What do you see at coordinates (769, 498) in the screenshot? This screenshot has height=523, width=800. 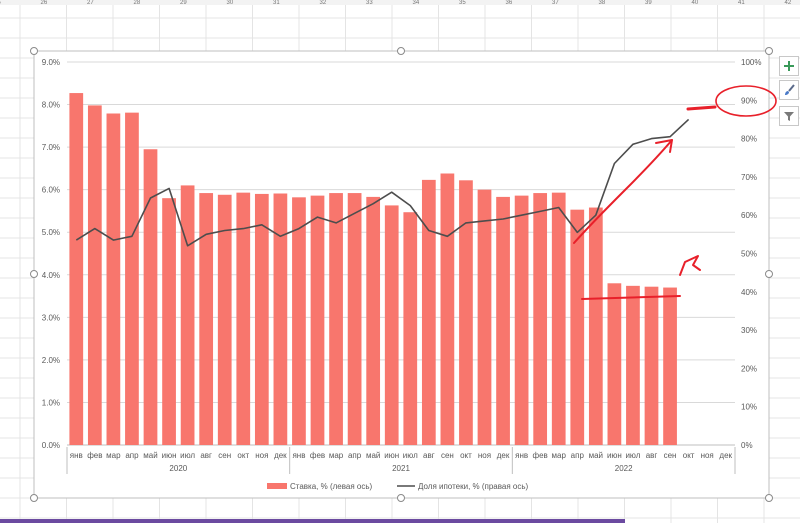 I see `resize-handle-bottom-right` at bounding box center [769, 498].